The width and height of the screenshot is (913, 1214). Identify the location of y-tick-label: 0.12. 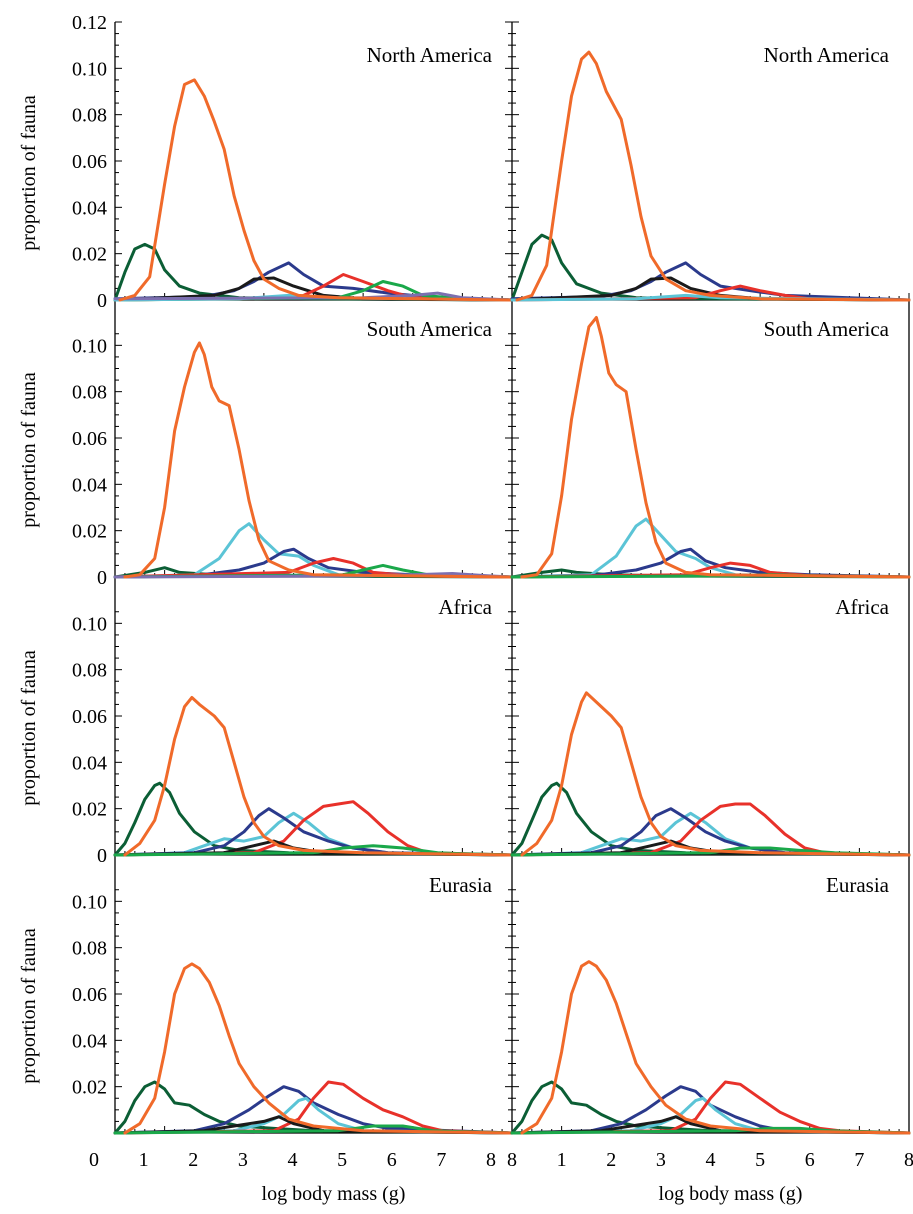
(89, 23).